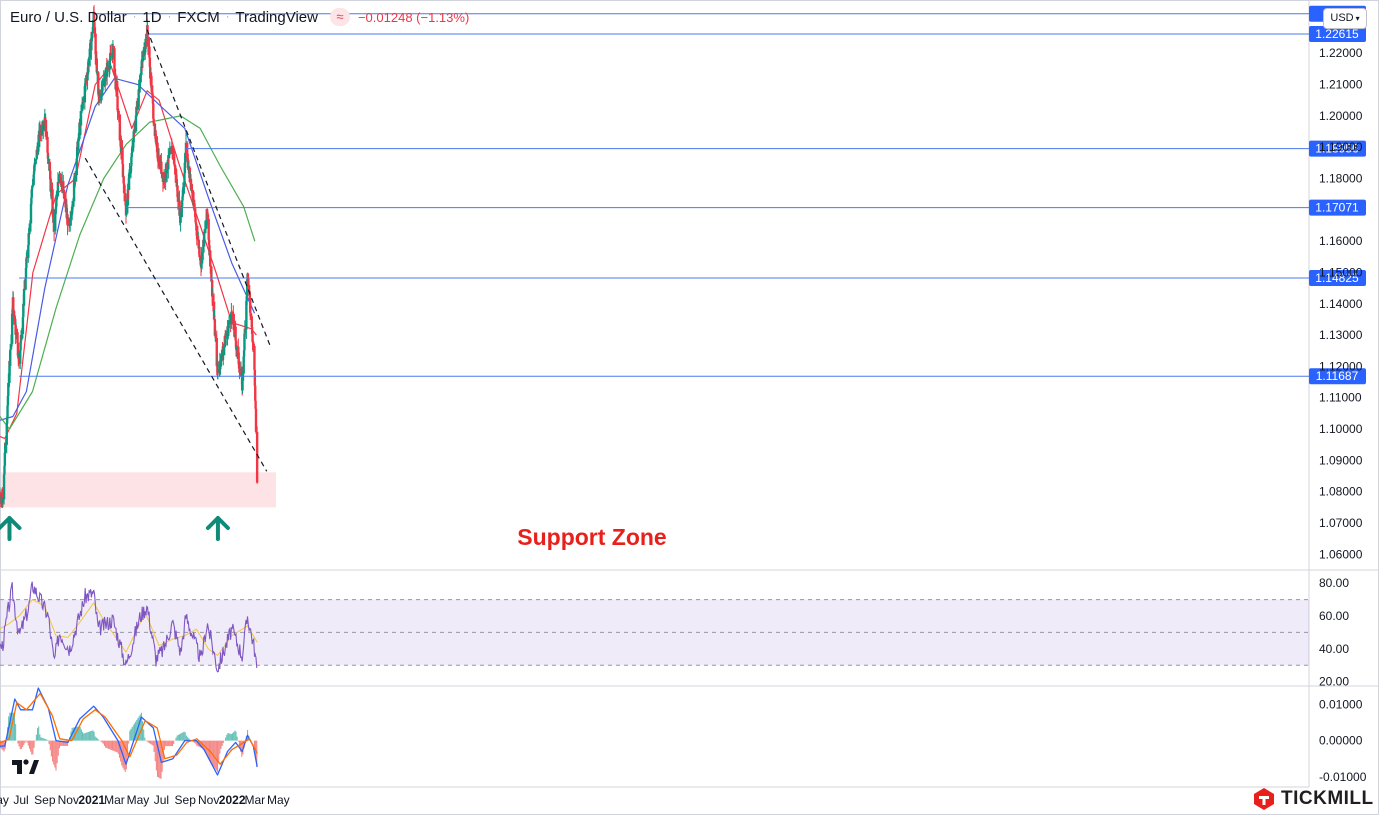 The width and height of the screenshot is (1379, 815). What do you see at coordinates (1341, 429) in the screenshot?
I see `price-tick-label: 1.10000` at bounding box center [1341, 429].